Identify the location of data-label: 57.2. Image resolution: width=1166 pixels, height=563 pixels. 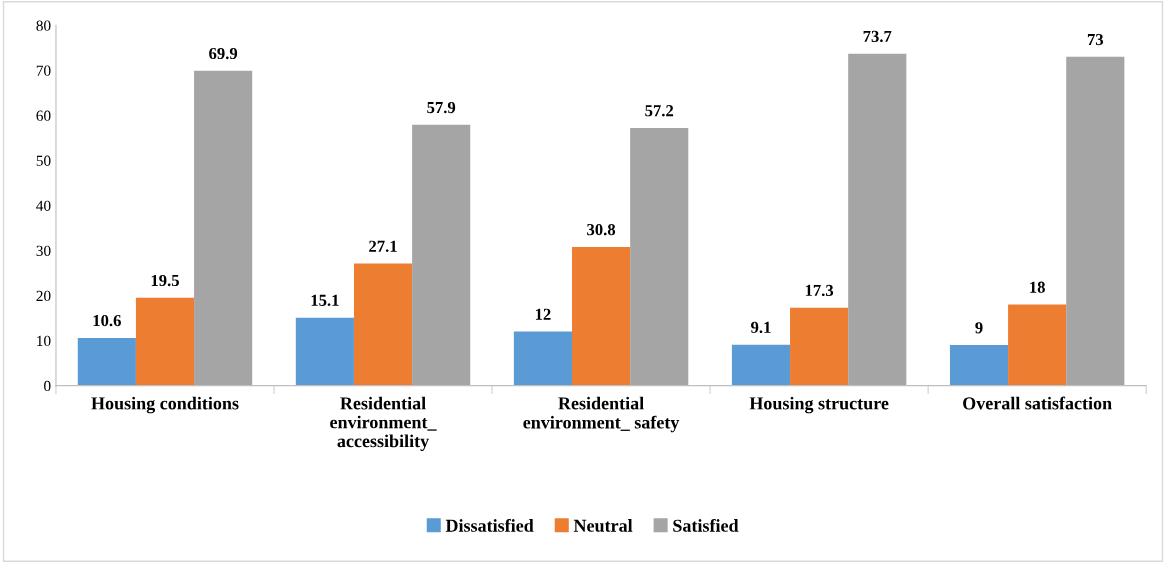
(659, 111).